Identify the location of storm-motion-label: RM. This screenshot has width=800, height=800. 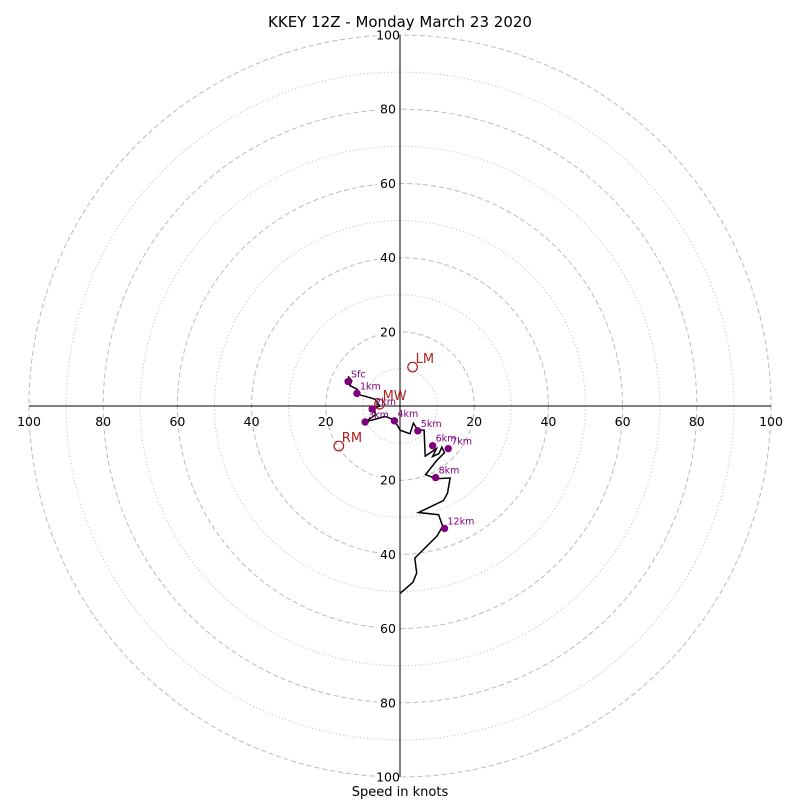
(352, 438).